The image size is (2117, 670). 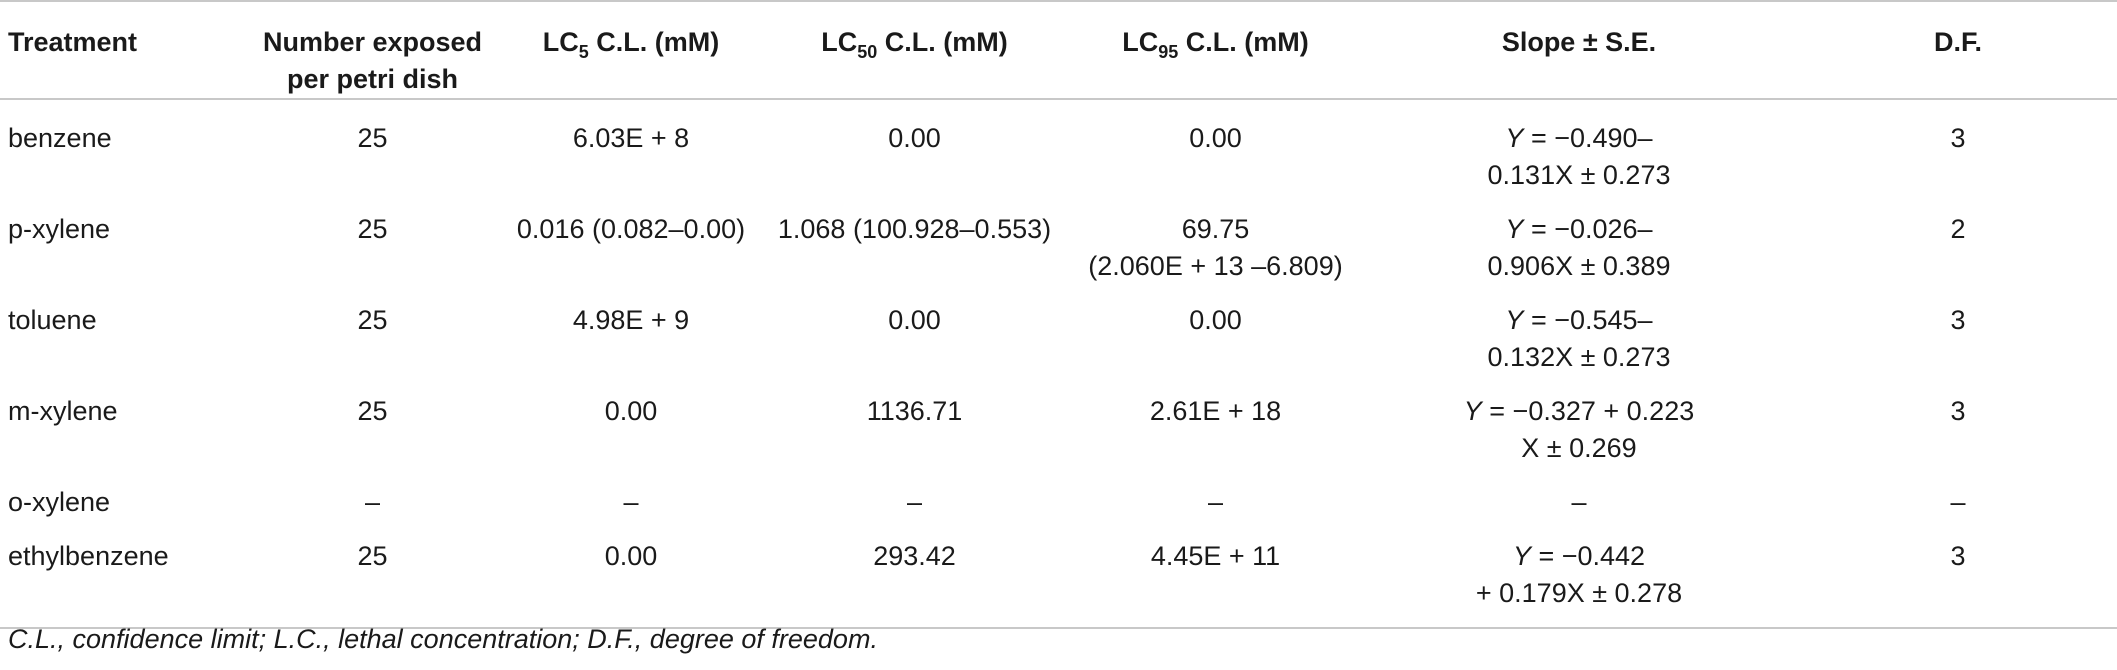 I want to click on lc95-value-line1: 4.45E + 11, so click(x=1215, y=556).